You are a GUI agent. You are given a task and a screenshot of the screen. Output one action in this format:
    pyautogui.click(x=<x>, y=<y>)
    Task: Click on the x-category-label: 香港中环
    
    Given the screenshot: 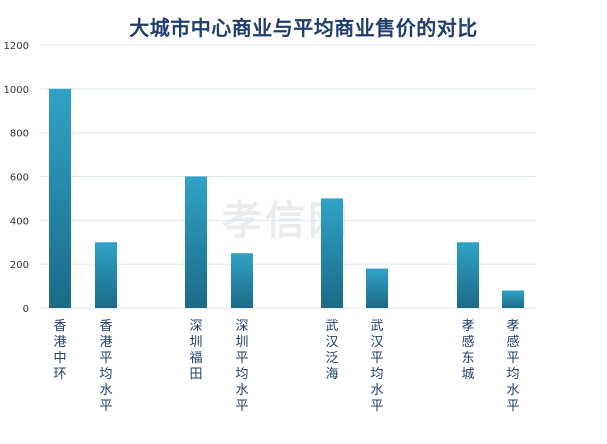 What is the action you would take?
    pyautogui.click(x=59, y=350)
    